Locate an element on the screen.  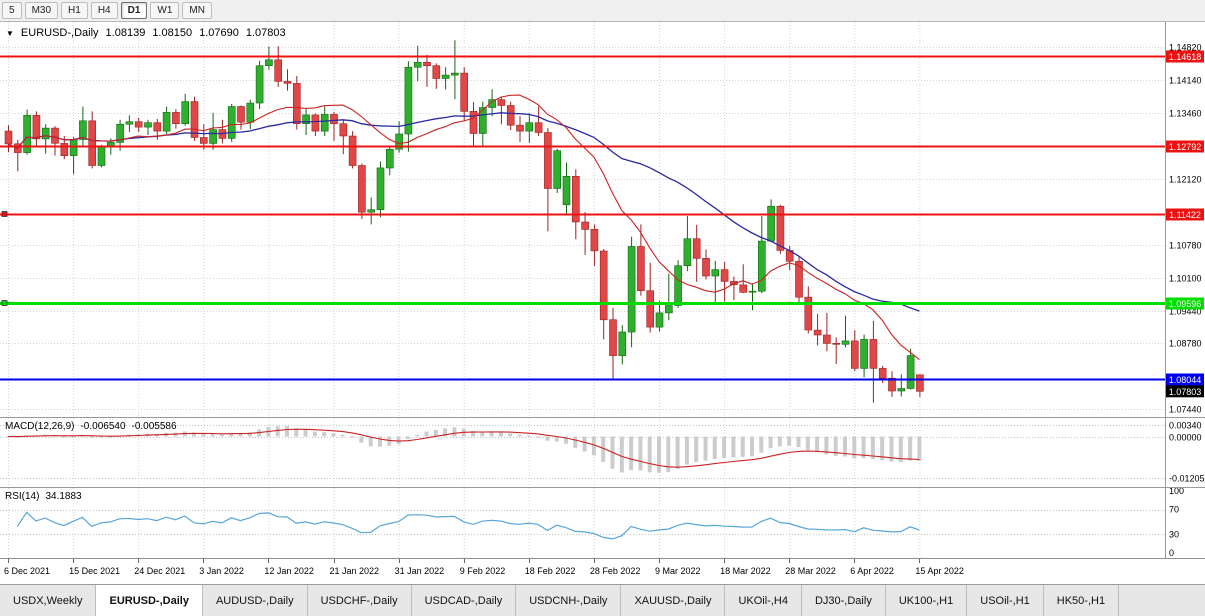
symbol-tab-usdcad: USDCAD-,Daily is located at coordinates (464, 600).